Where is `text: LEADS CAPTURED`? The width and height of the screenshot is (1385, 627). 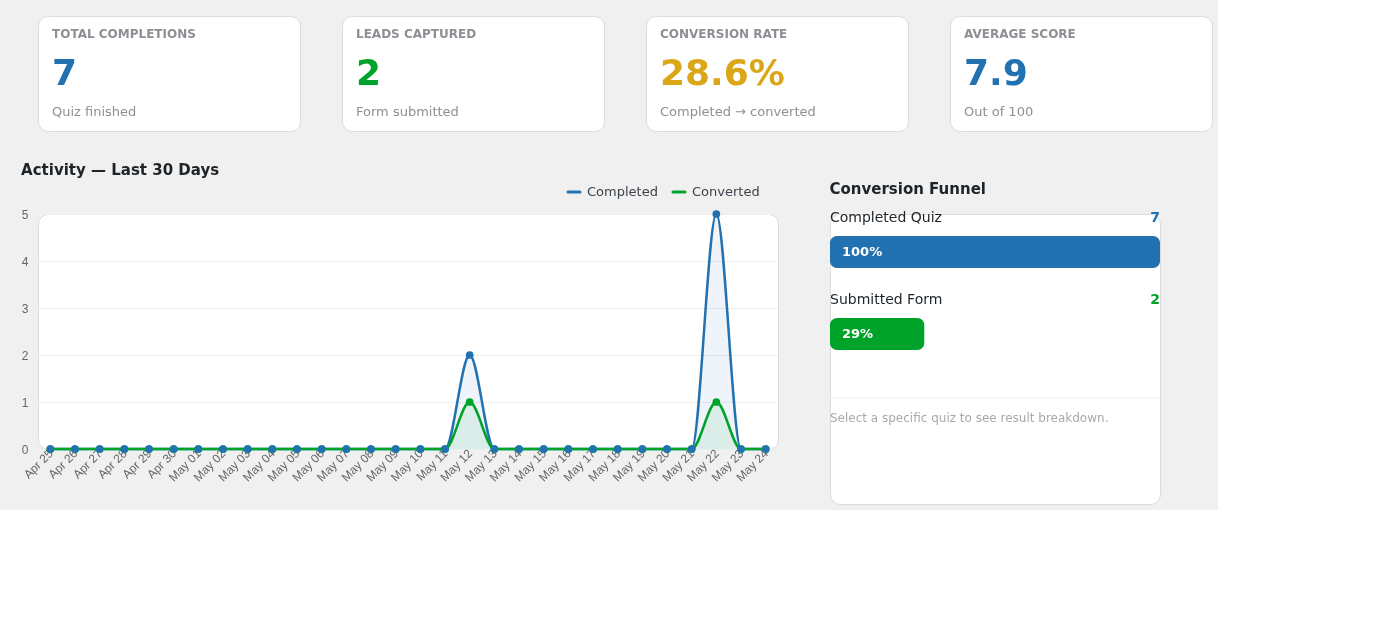 text: LEADS CAPTURED is located at coordinates (416, 34).